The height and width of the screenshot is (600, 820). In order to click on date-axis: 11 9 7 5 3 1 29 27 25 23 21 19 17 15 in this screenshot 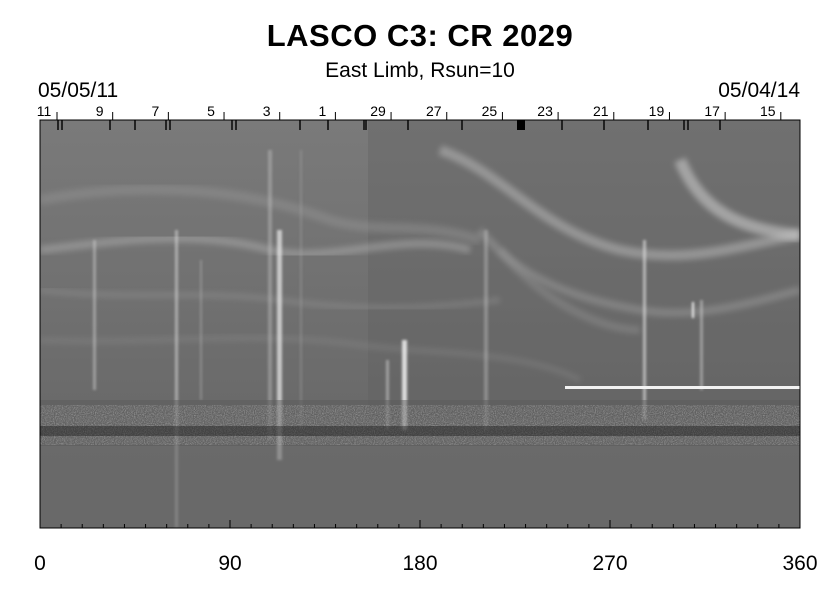, I will do `click(418, 116)`.